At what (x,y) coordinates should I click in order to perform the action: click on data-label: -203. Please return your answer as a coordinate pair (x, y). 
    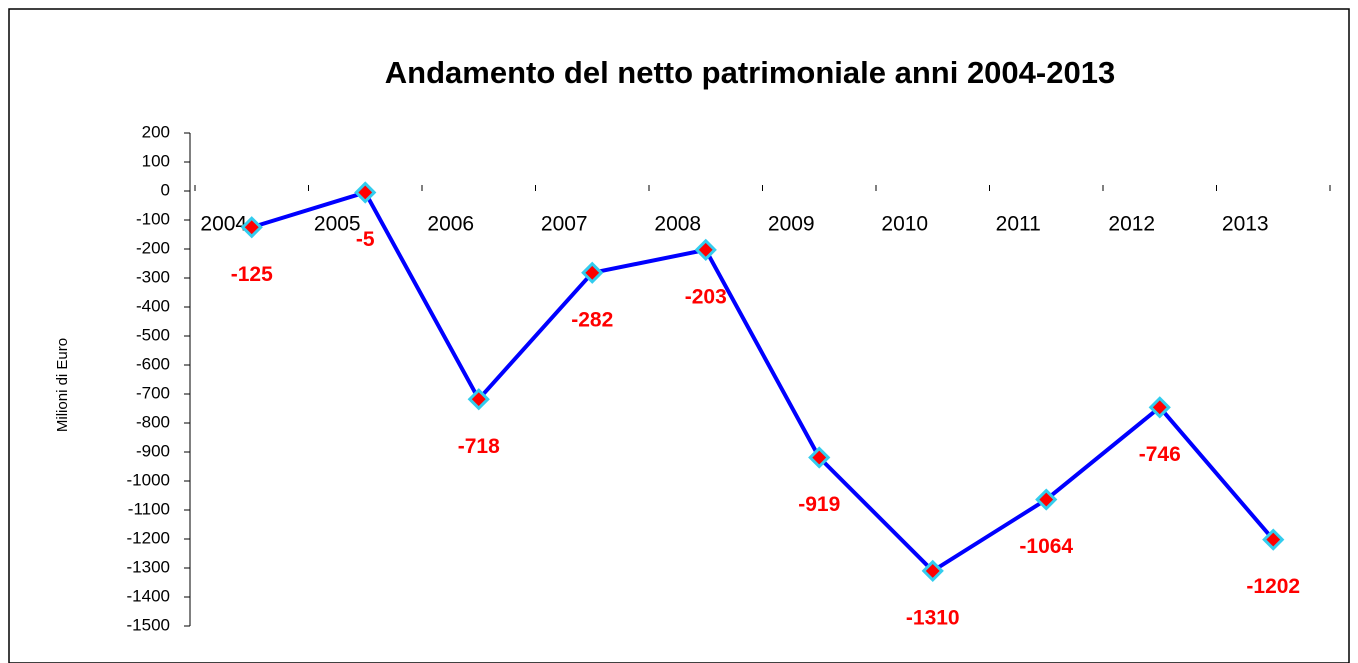
    Looking at the image, I should click on (706, 296).